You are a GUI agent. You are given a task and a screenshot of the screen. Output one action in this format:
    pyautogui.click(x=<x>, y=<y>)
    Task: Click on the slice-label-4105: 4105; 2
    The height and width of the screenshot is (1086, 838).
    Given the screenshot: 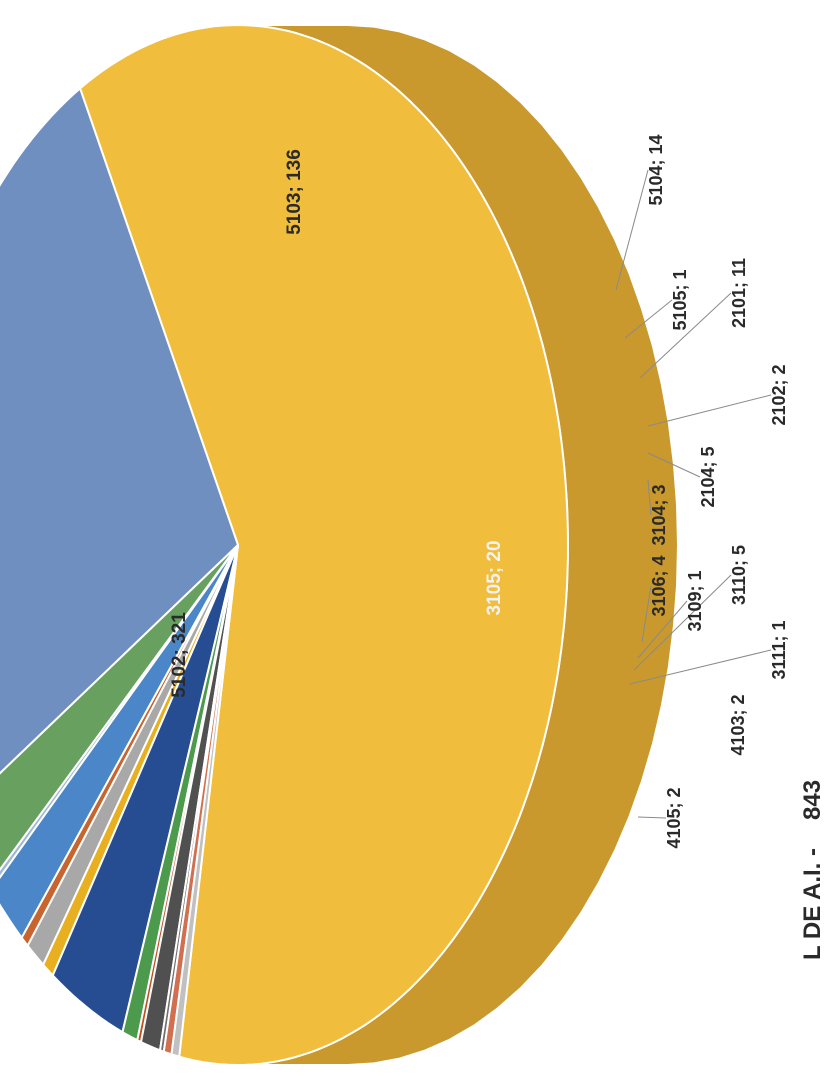 What is the action you would take?
    pyautogui.click(x=674, y=817)
    